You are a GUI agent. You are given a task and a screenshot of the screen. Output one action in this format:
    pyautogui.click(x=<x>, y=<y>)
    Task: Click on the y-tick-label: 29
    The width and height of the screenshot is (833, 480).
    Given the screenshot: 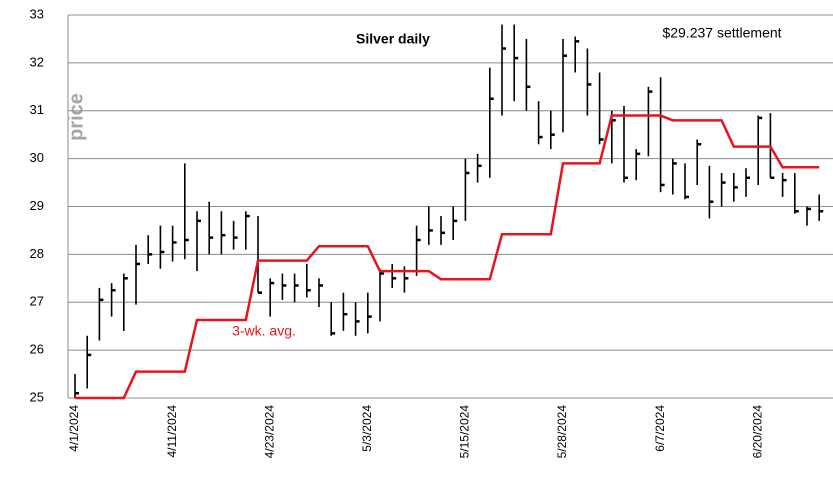 What is the action you would take?
    pyautogui.click(x=37, y=205)
    